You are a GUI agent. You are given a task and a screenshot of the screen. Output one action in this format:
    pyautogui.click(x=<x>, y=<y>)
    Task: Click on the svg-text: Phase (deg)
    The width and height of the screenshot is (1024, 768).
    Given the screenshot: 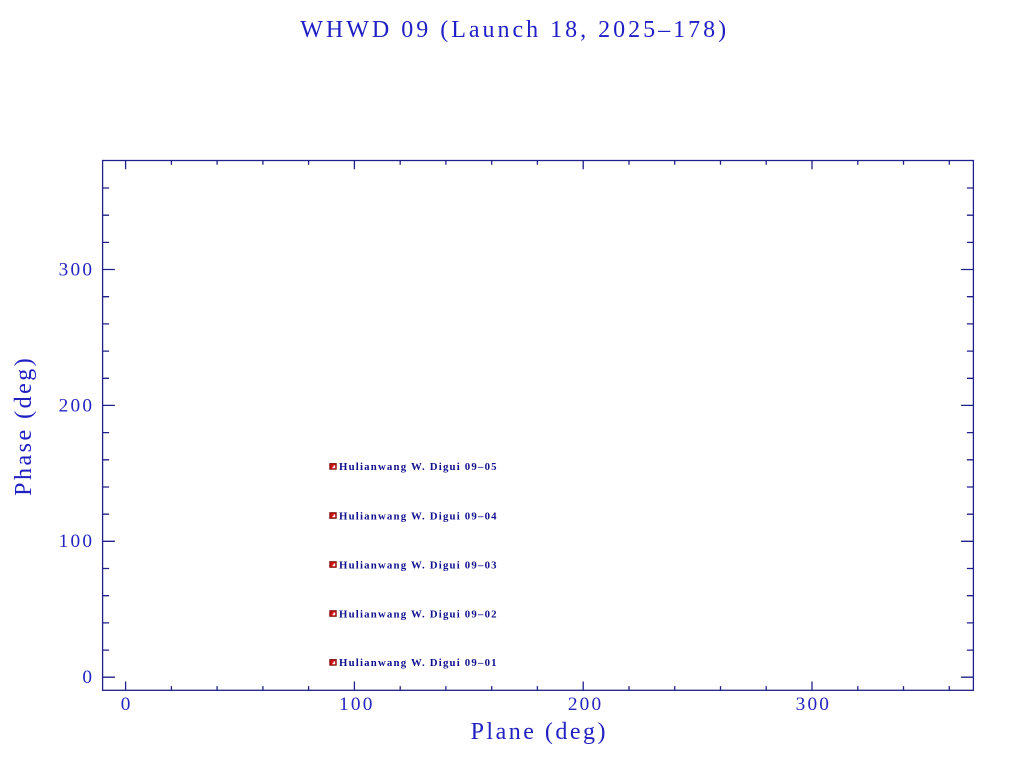 What is the action you would take?
    pyautogui.click(x=24, y=426)
    